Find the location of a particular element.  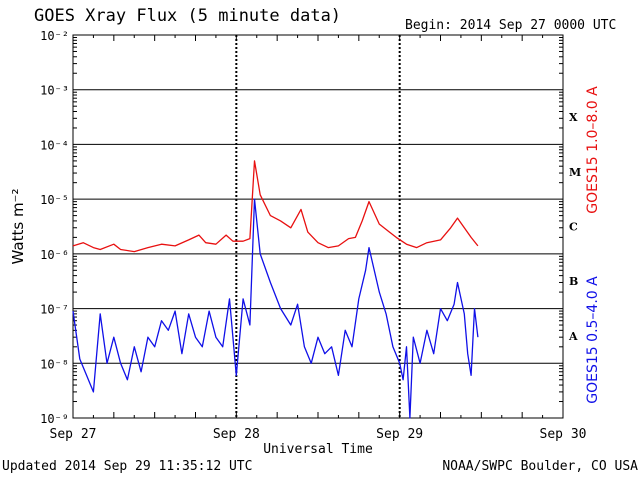

y-tick-label: 10⁻⁷ is located at coordinates (54, 310).